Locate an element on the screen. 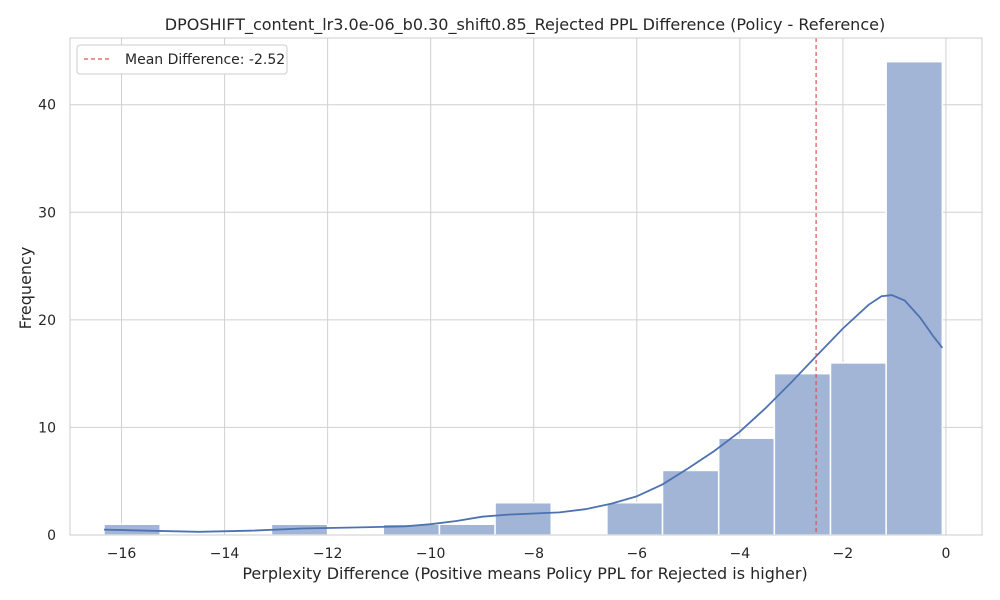 The height and width of the screenshot is (600, 1000). x-tick-label: −8 is located at coordinates (533, 554).